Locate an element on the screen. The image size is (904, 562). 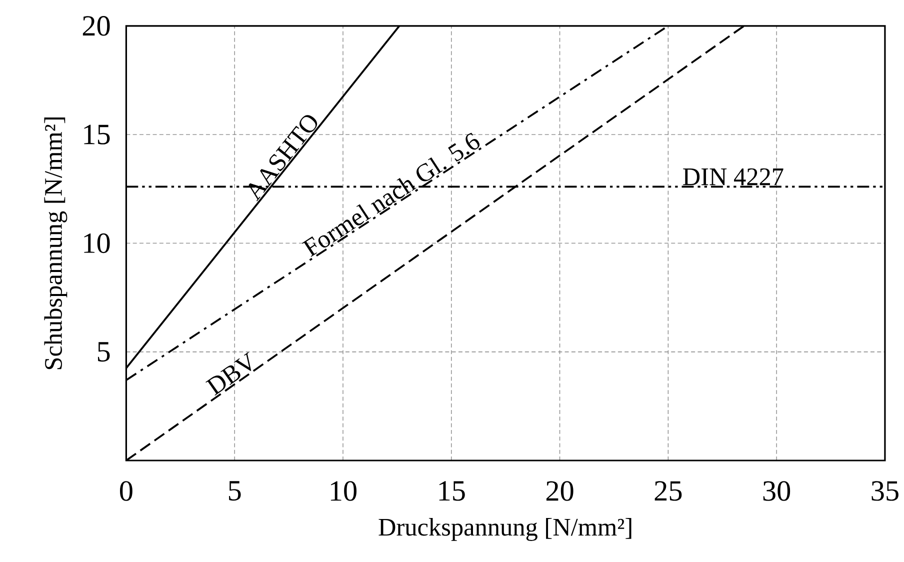
y-tick-label: 5 is located at coordinates (104, 352).